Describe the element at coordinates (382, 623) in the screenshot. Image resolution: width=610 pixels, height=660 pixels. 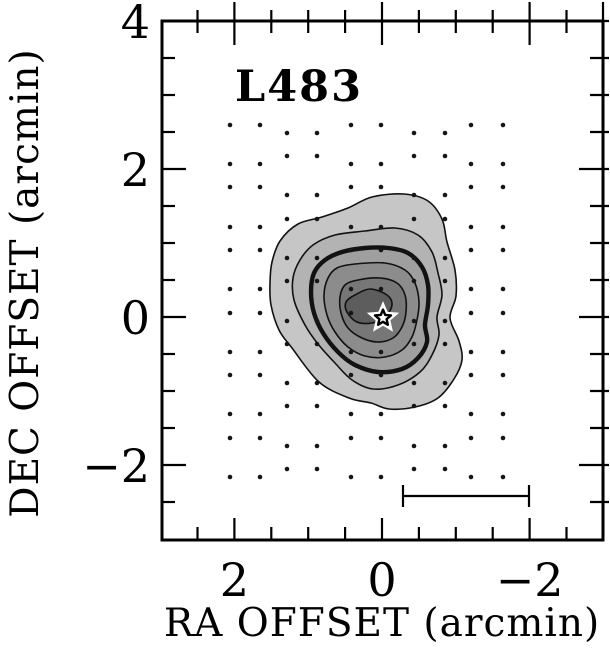
I see `x-axis-title: RA OFFSET (arcmin)` at that location.